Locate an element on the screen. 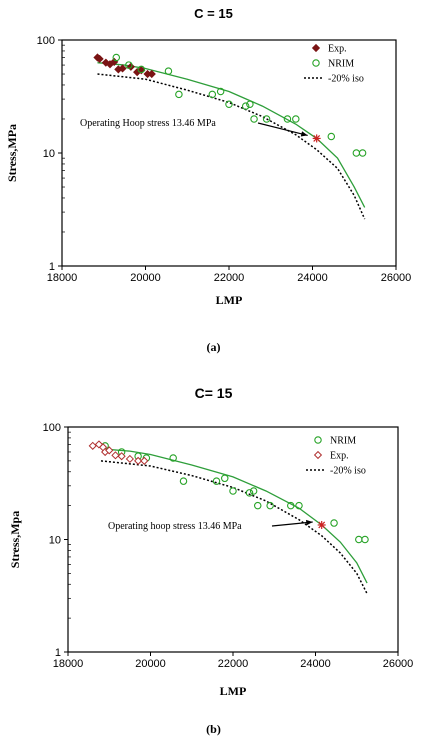 This screenshot has width=427, height=740. chart-title: C = 15 is located at coordinates (213, 13).